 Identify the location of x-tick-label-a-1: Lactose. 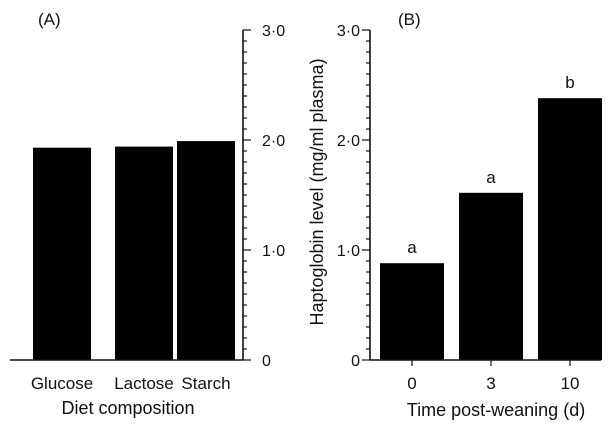
(144, 383).